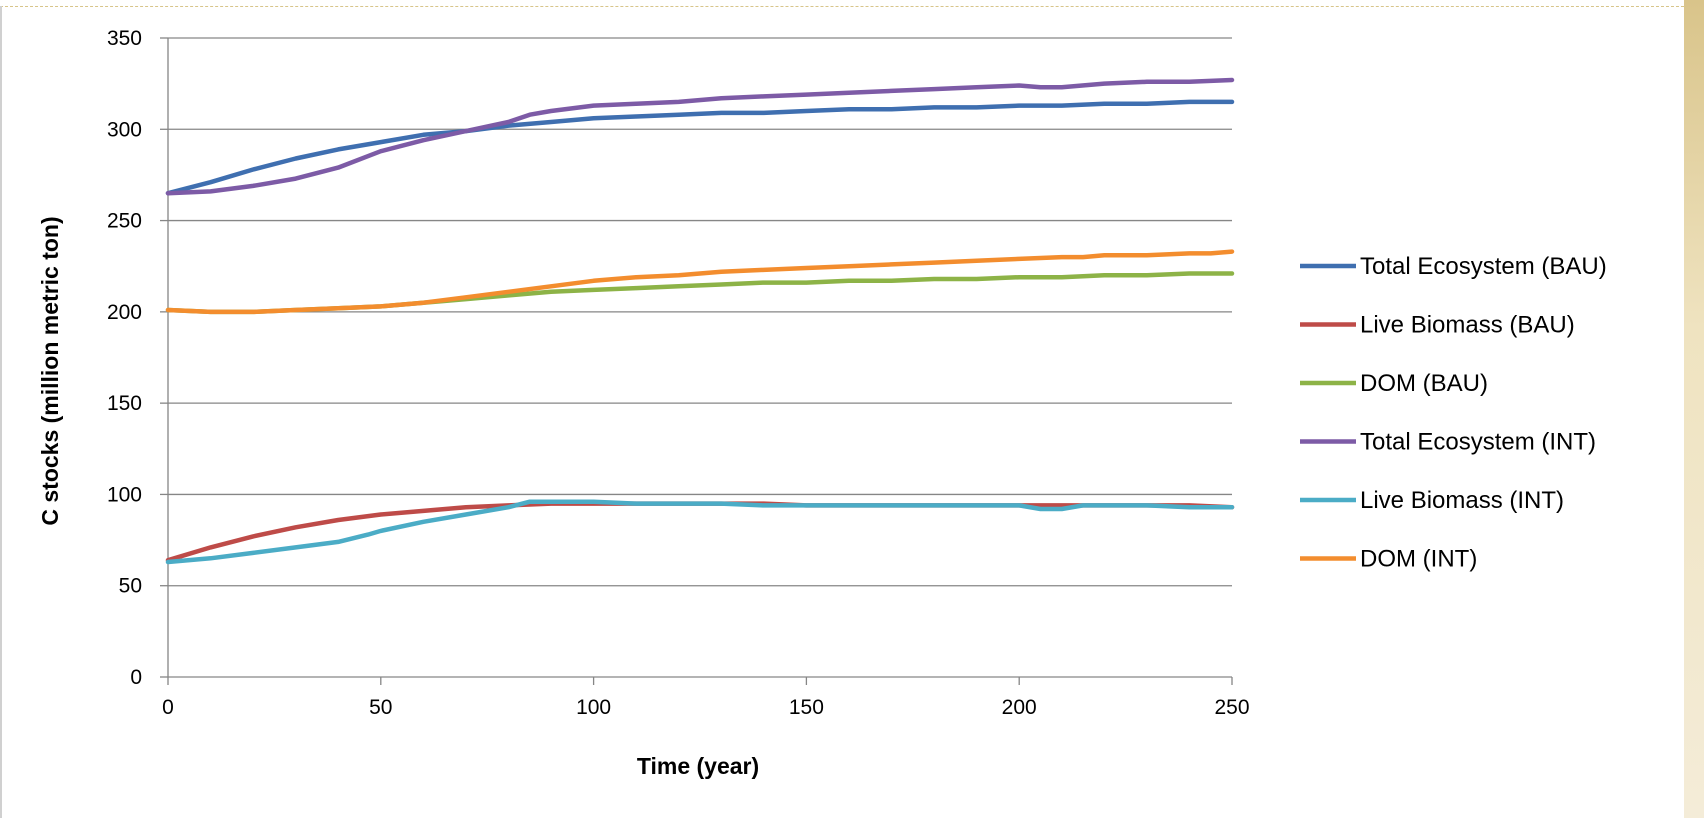 This screenshot has height=818, width=1704. What do you see at coordinates (1231, 707) in the screenshot?
I see `x-tick-label-250: 250` at bounding box center [1231, 707].